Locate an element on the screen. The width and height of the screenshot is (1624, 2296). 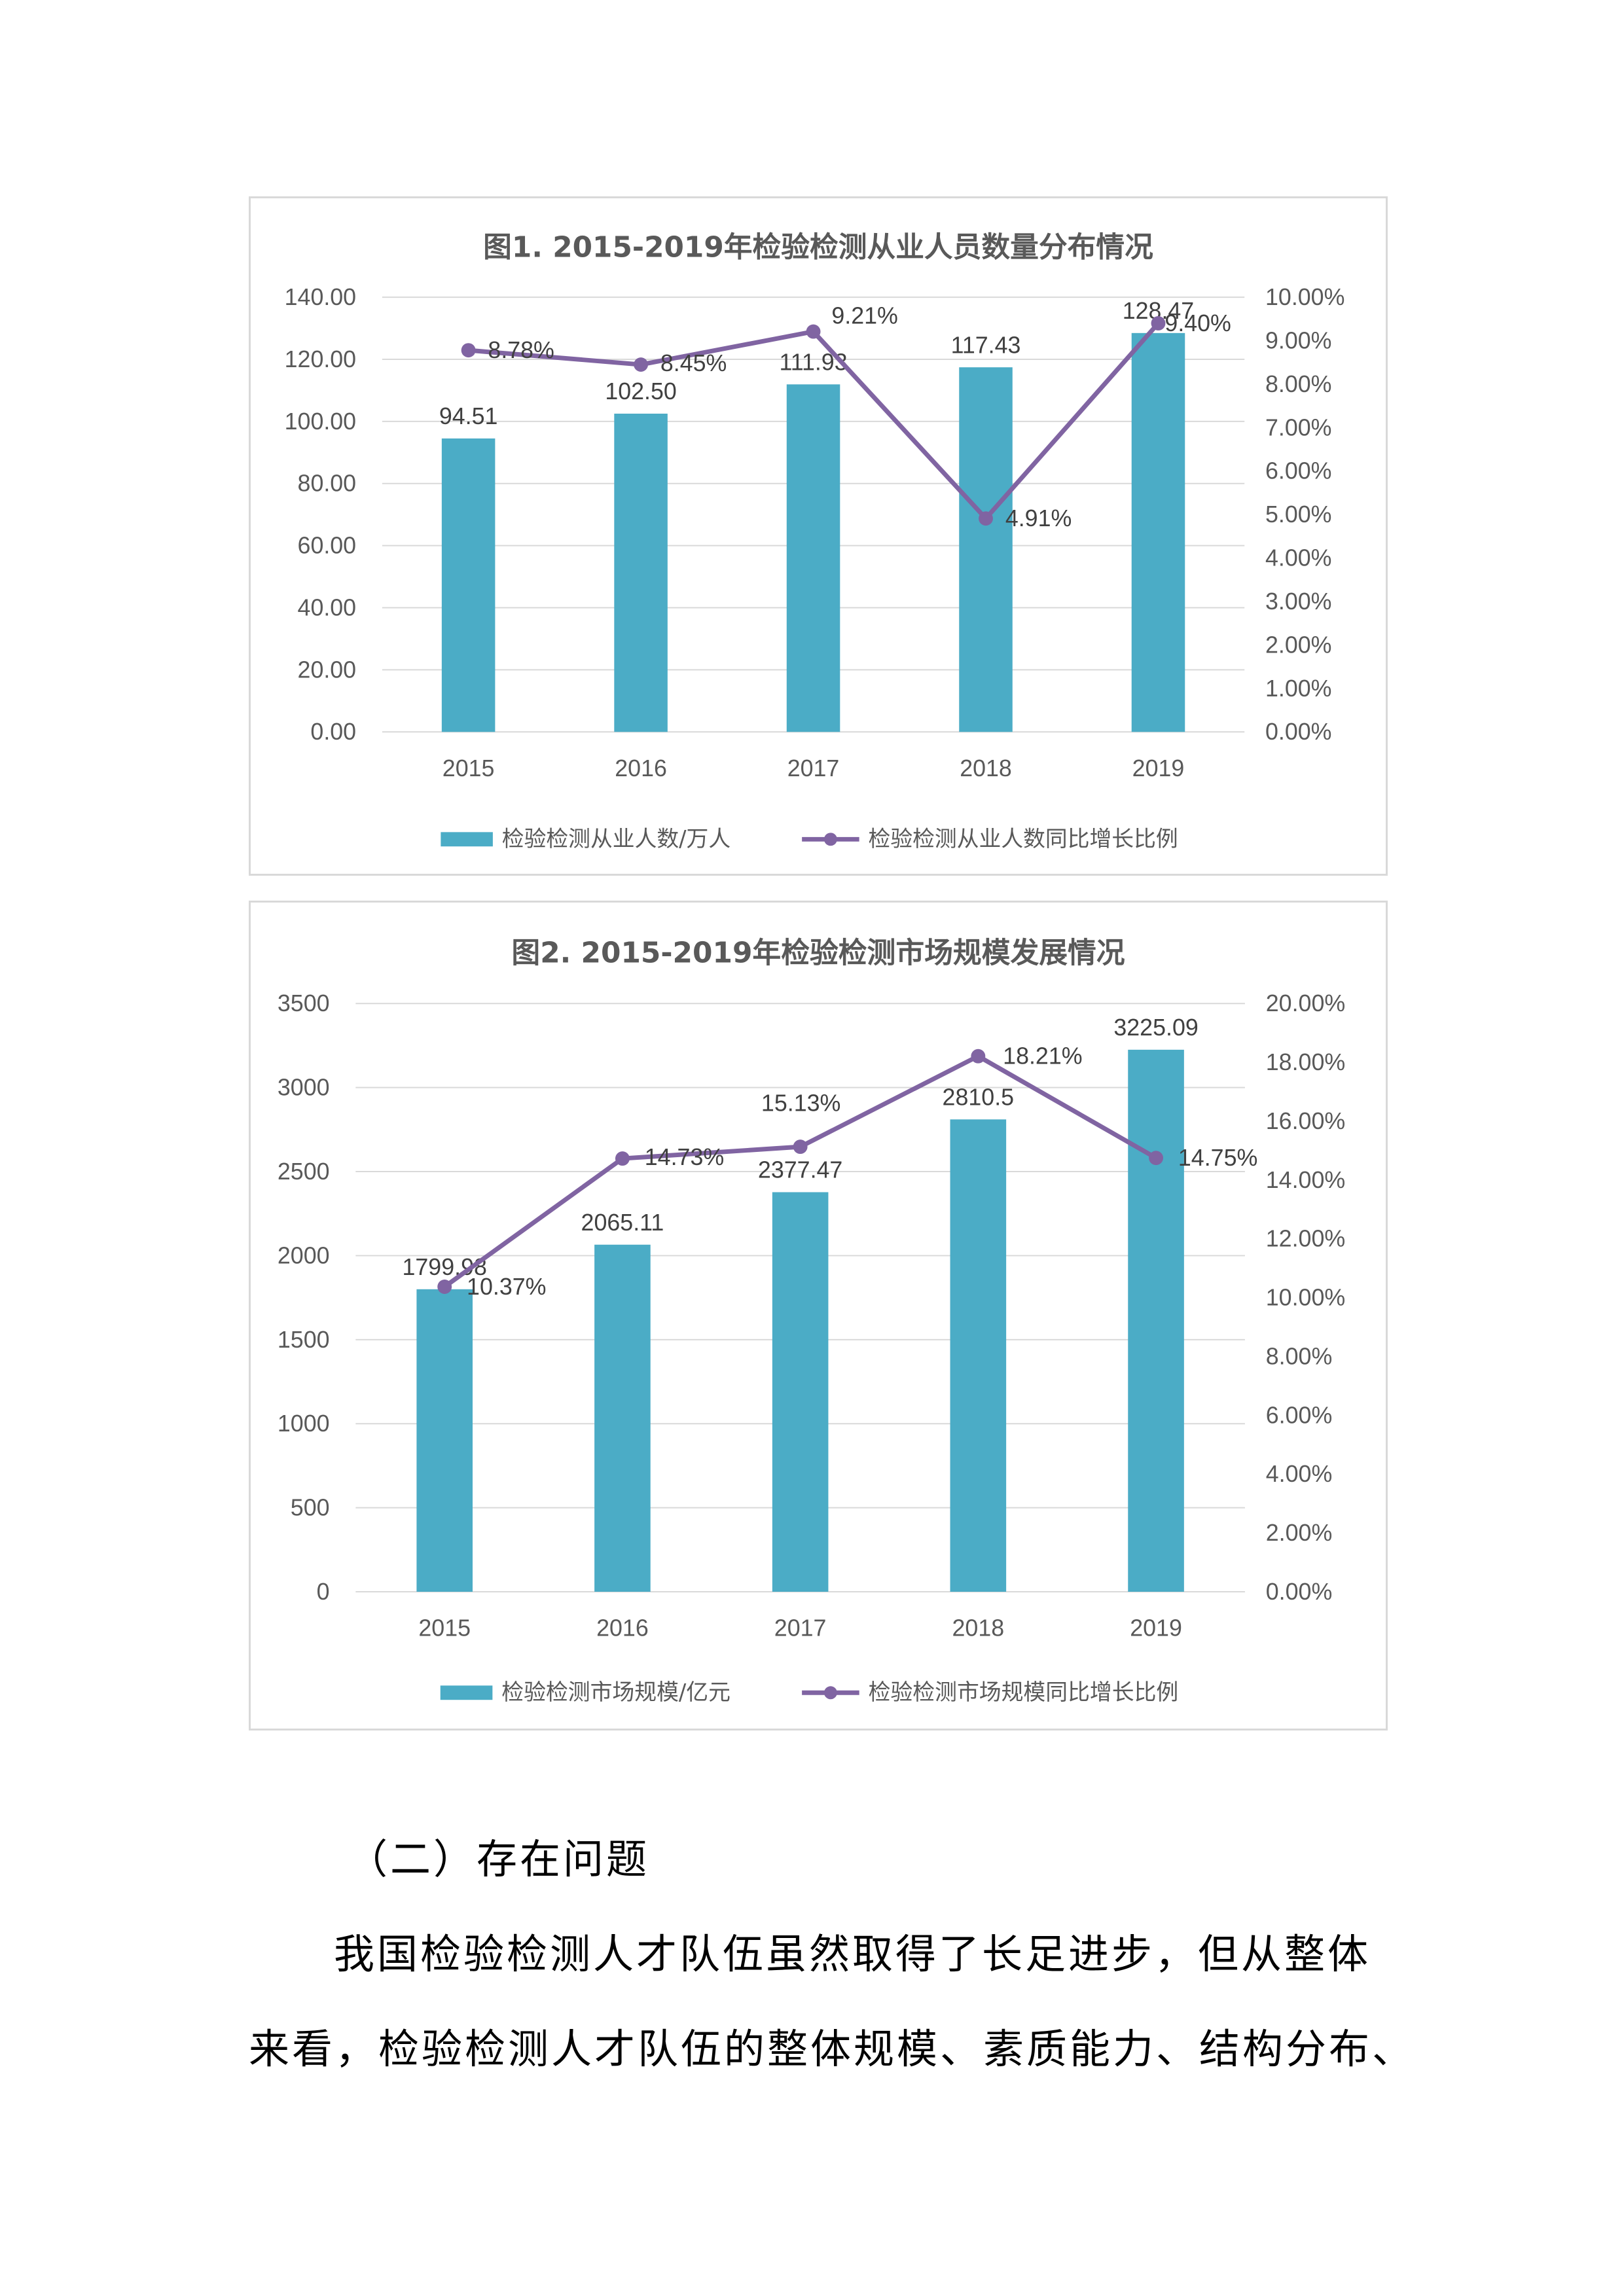
line-data-label: 9.21% is located at coordinates (864, 316).